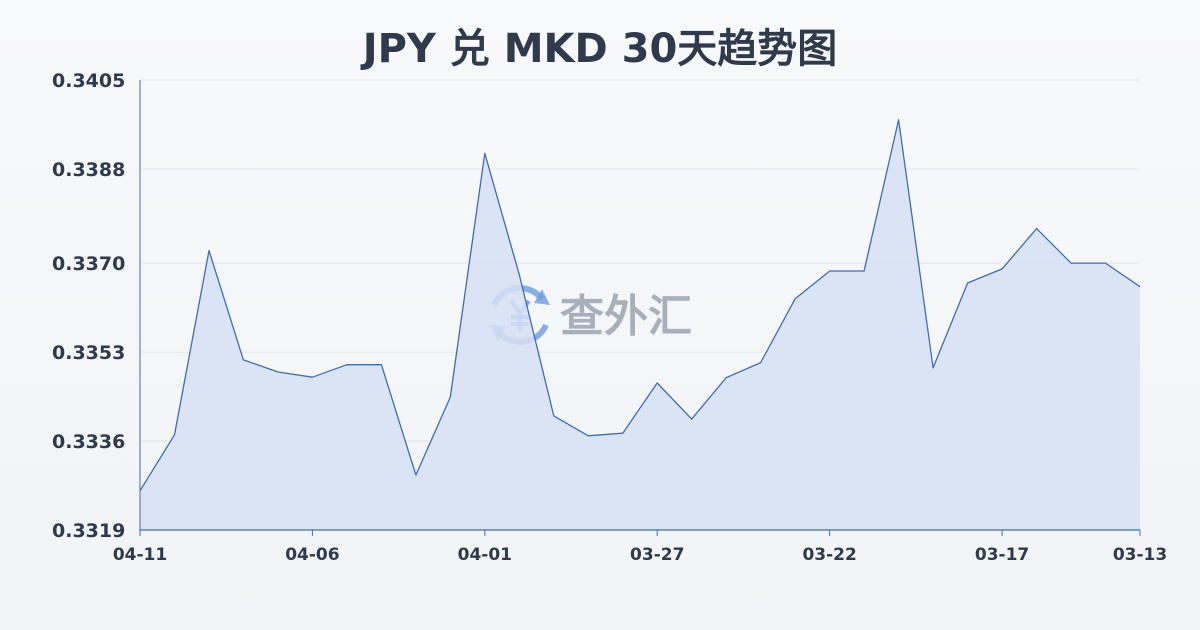 The image size is (1200, 630). What do you see at coordinates (88, 264) in the screenshot?
I see `y-tick-label: 0.3370` at bounding box center [88, 264].